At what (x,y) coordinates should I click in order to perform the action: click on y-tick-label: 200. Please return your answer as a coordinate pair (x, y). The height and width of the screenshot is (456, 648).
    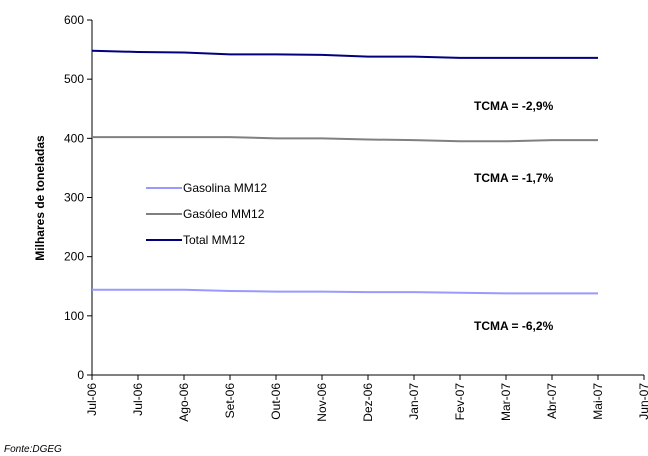
    Looking at the image, I should click on (74, 257).